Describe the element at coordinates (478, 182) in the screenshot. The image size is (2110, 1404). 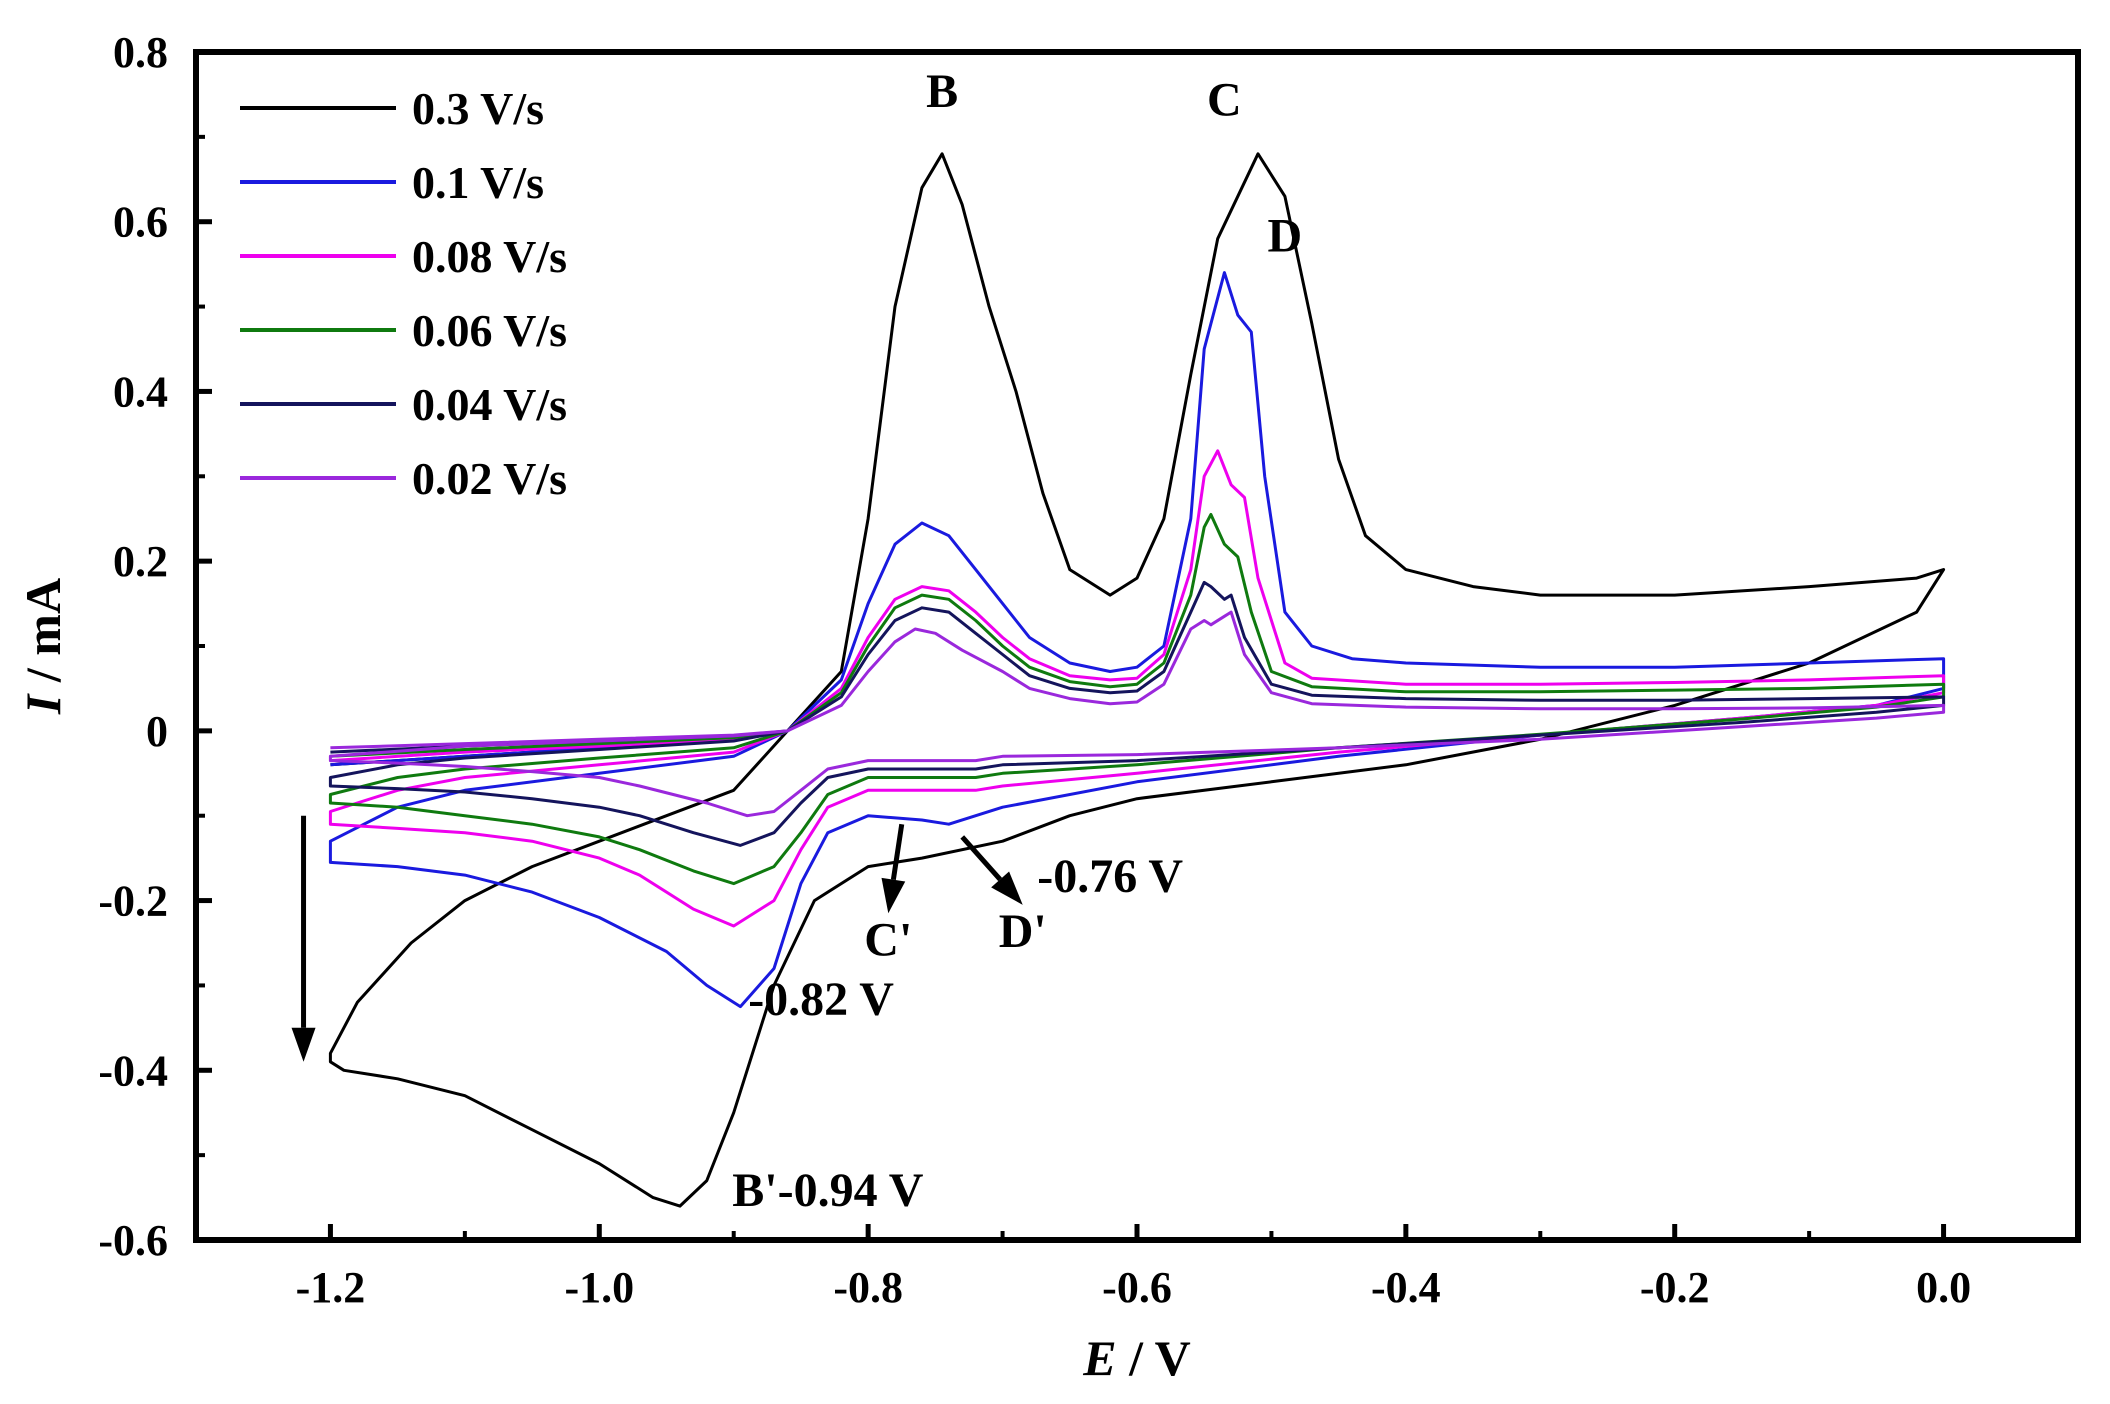
I see `legend-label: 0.1 V/s` at that location.